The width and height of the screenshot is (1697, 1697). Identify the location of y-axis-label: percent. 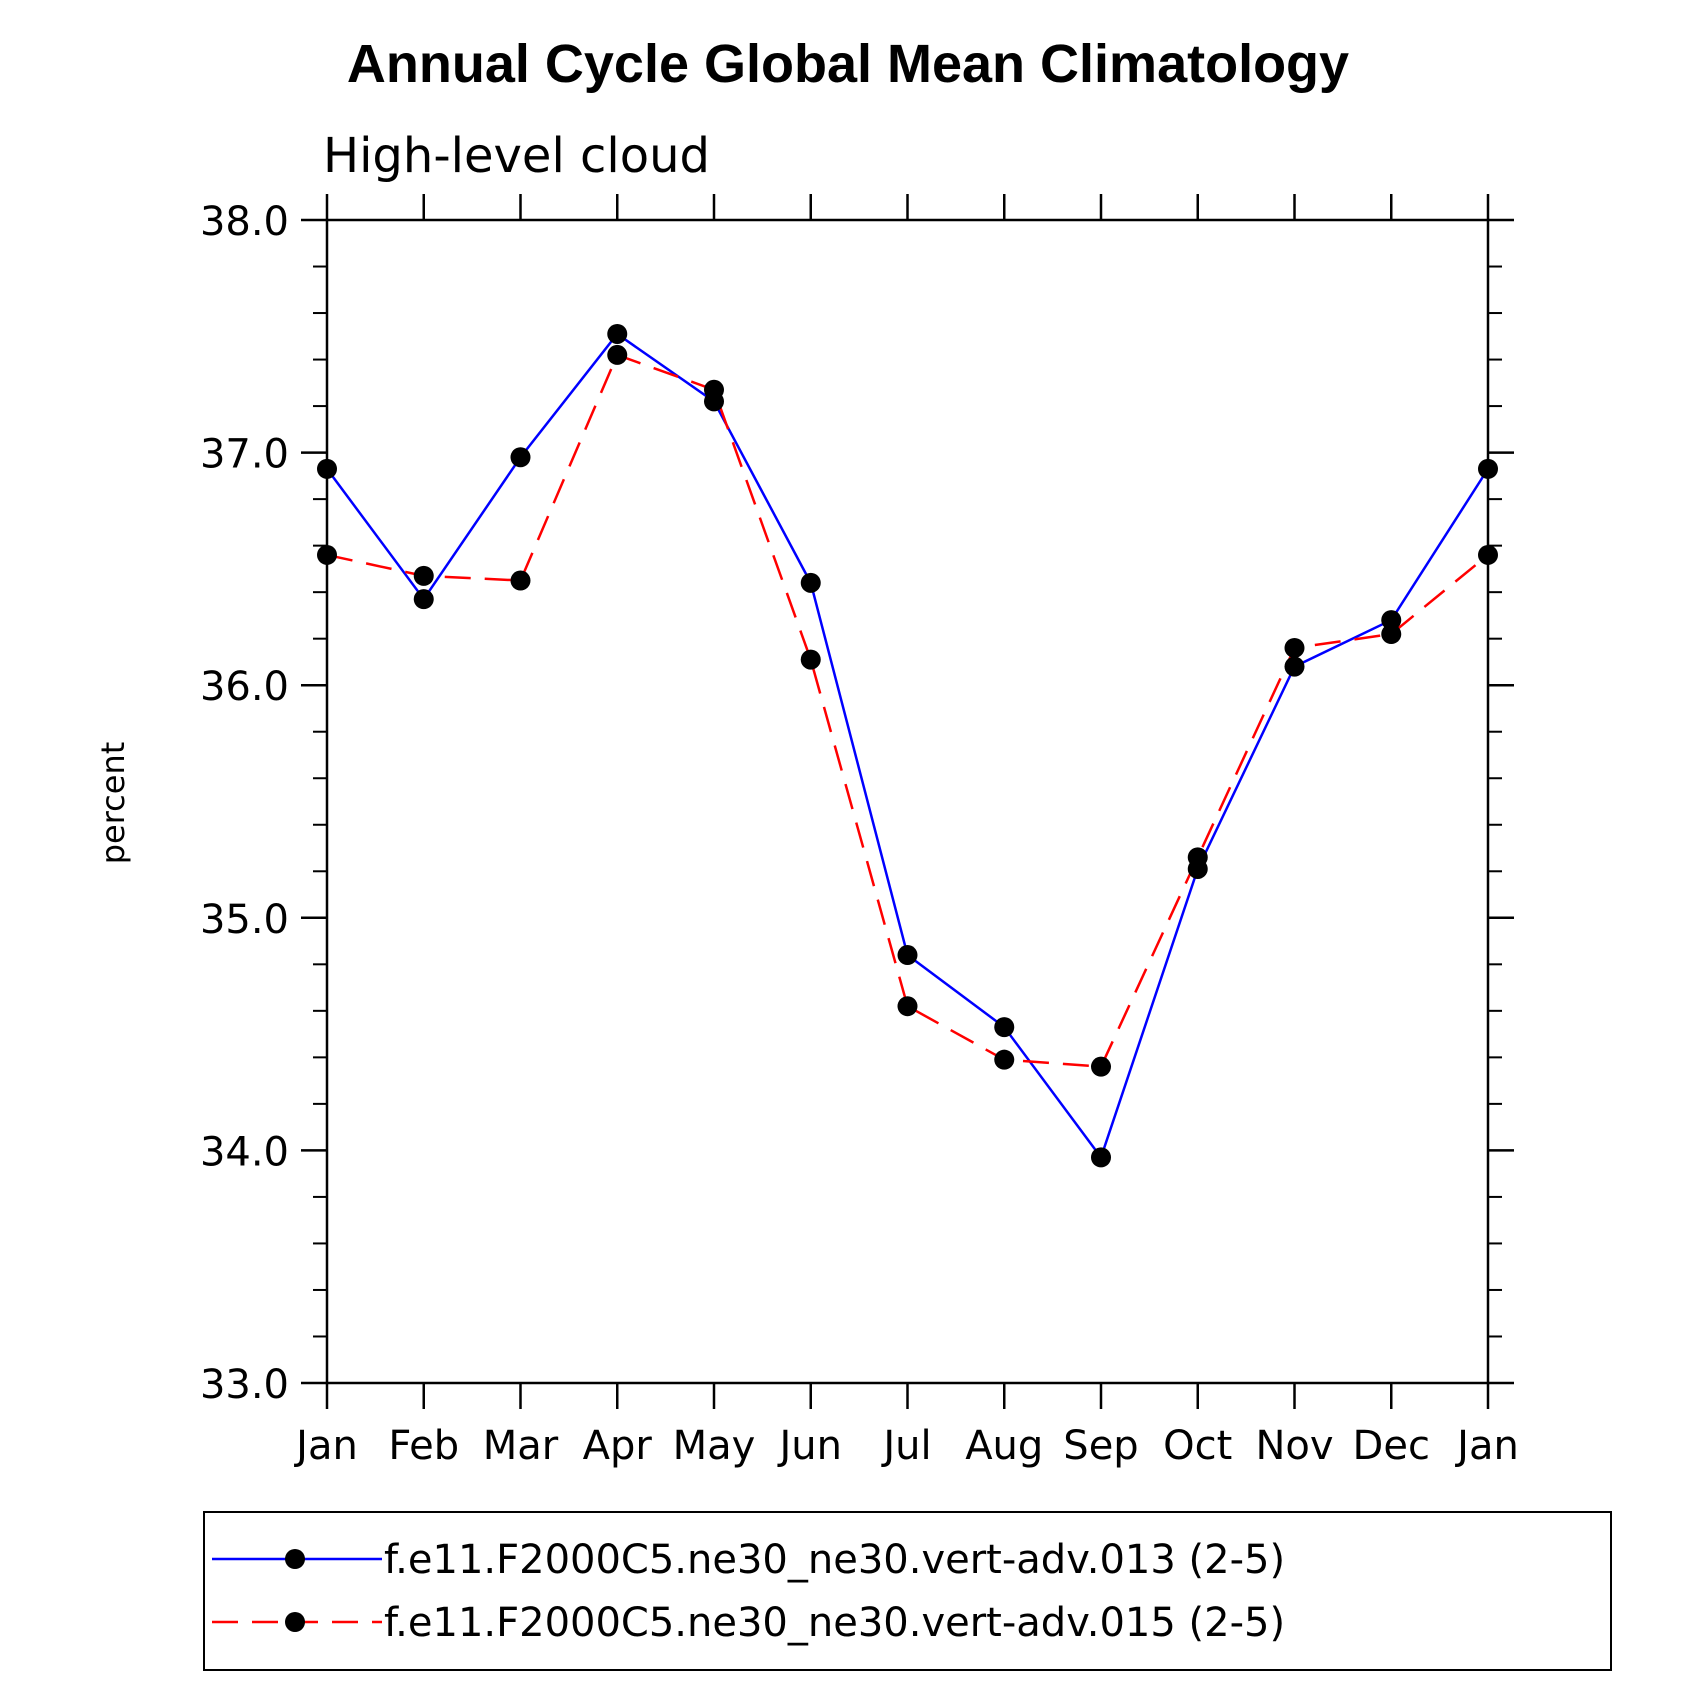
(113, 803).